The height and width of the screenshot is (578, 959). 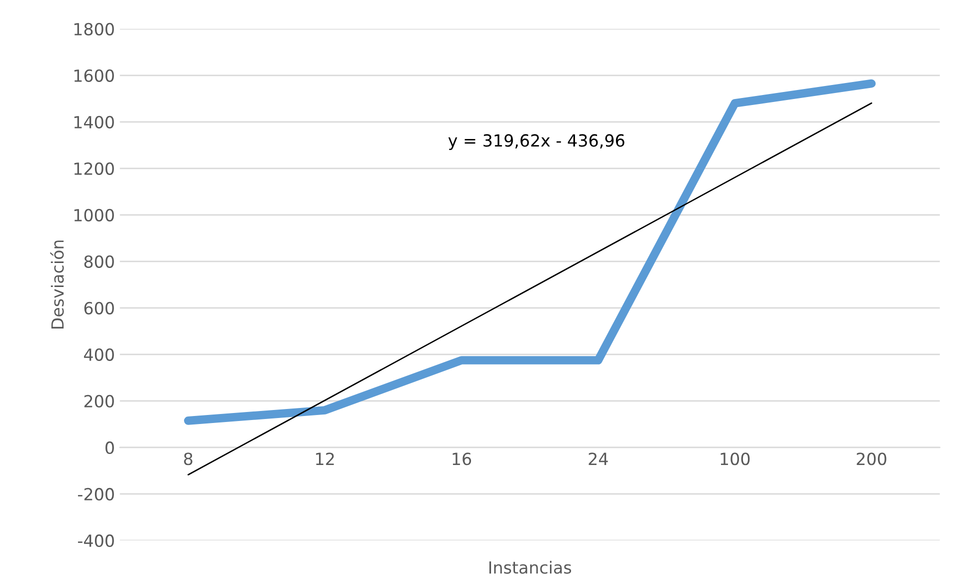 I want to click on y-tick-label: 600, so click(x=99, y=308).